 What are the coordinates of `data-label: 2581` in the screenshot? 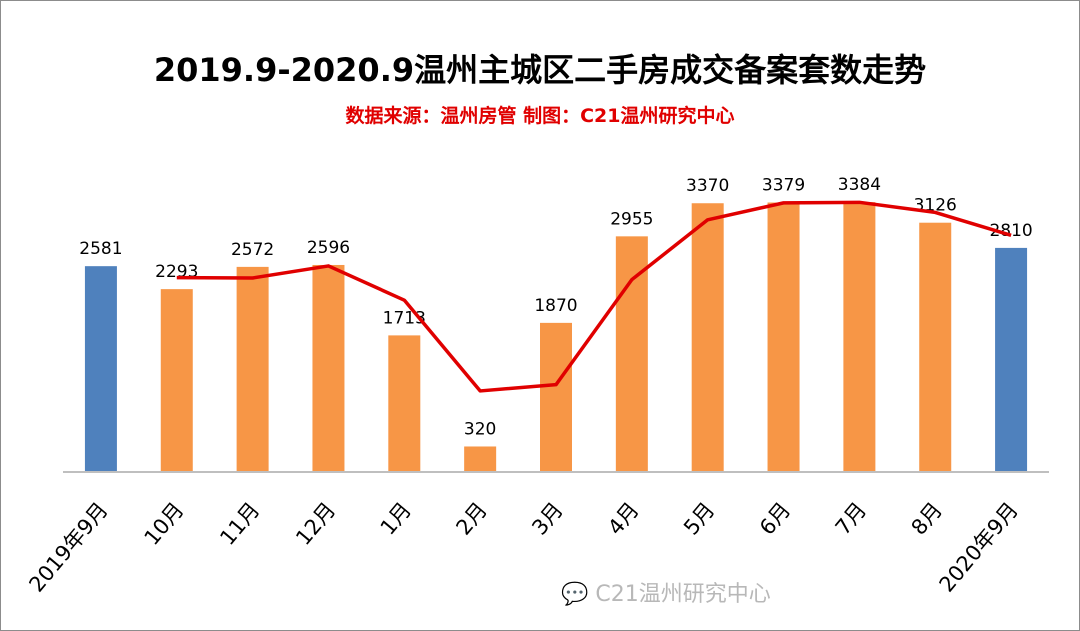 It's located at (100, 249).